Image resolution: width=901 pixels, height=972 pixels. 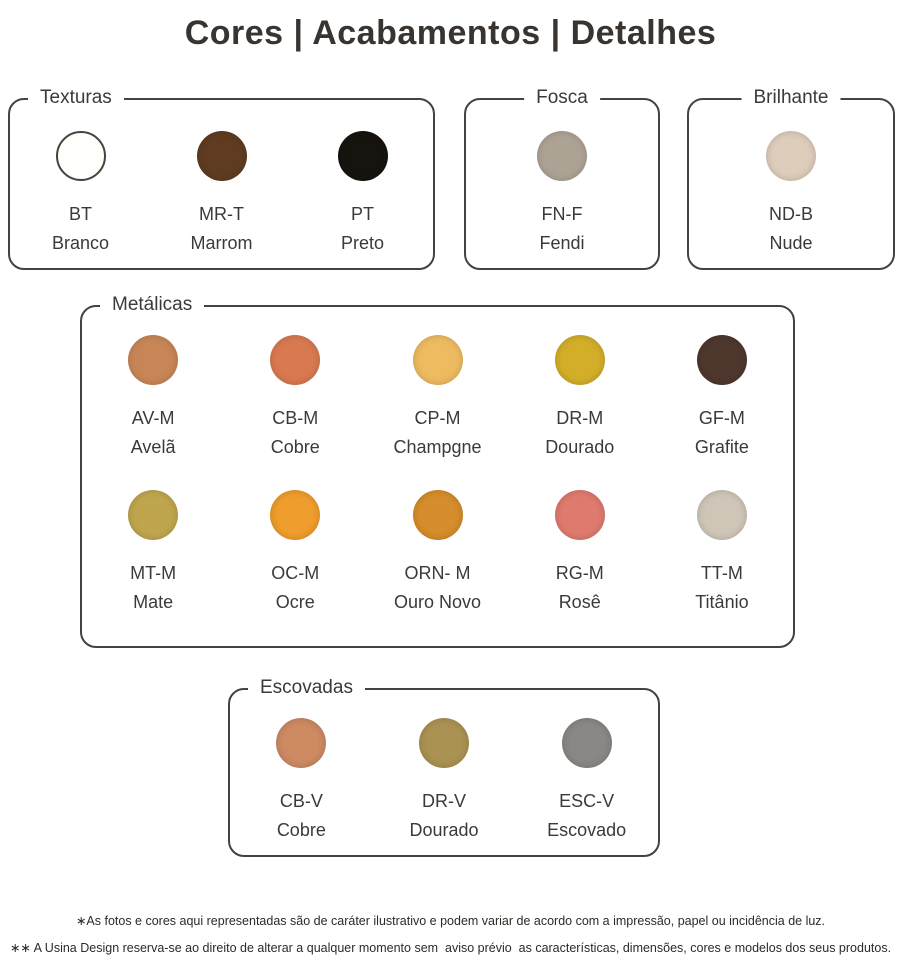 I want to click on group-brilhante: Brilhante ND-B Nude, so click(x=791, y=177).